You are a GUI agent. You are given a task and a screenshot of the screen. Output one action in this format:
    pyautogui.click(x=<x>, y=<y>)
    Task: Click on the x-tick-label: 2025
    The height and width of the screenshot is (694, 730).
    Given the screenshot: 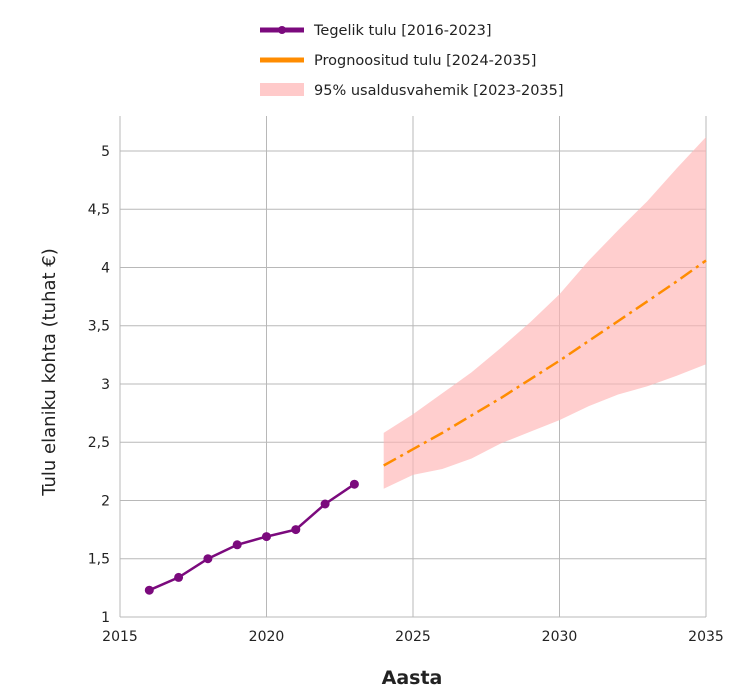 What is the action you would take?
    pyautogui.click(x=413, y=637)
    